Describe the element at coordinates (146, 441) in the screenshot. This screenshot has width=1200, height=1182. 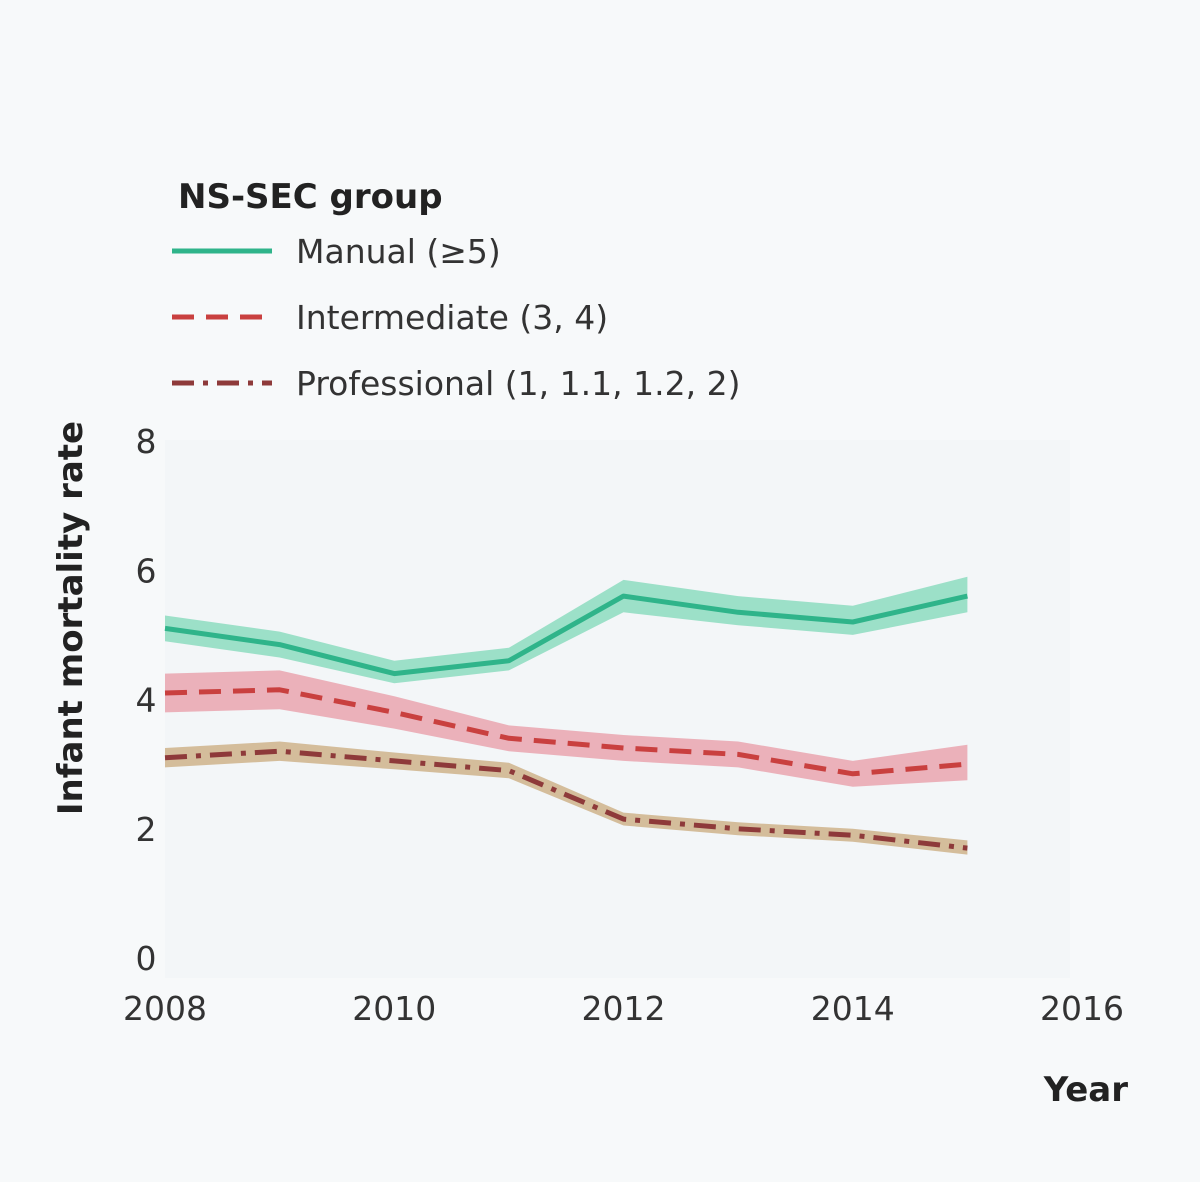
I see `y-tick-label-4: 8` at that location.